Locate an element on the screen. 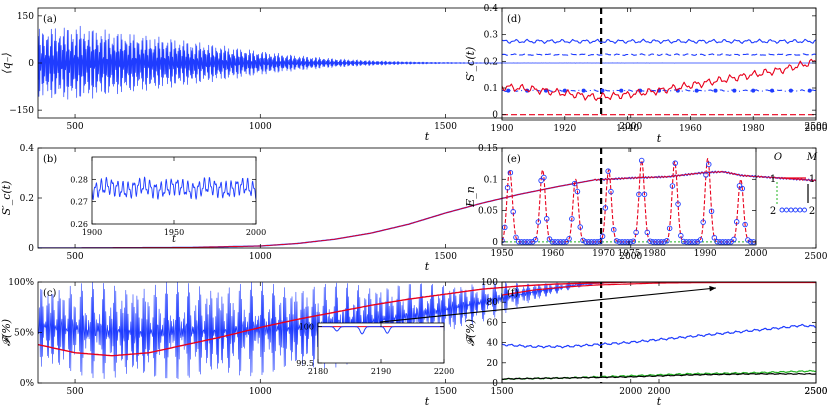 The width and height of the screenshot is (830, 414). x-tick-label: 1000 is located at coordinates (260, 392).